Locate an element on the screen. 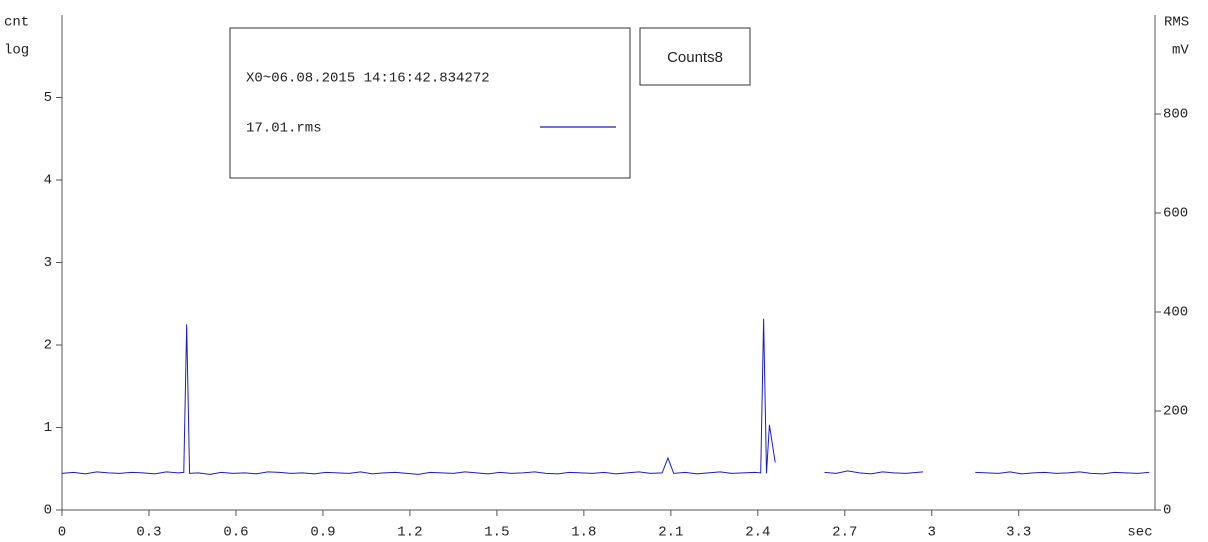  x-tick-label: 1.5 is located at coordinates (496, 533).